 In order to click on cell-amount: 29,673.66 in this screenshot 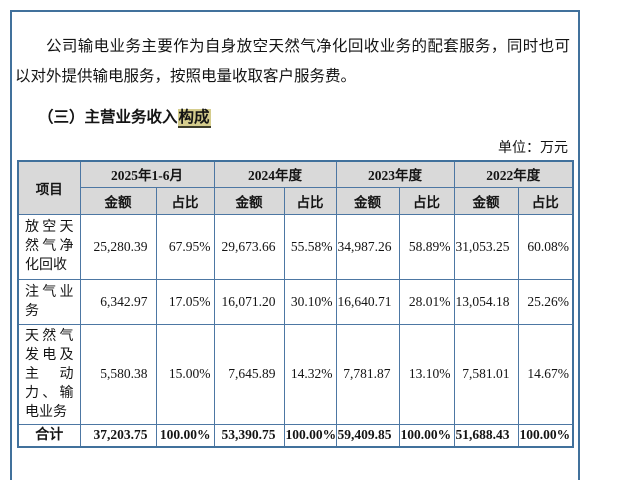, I will do `click(249, 246)`.